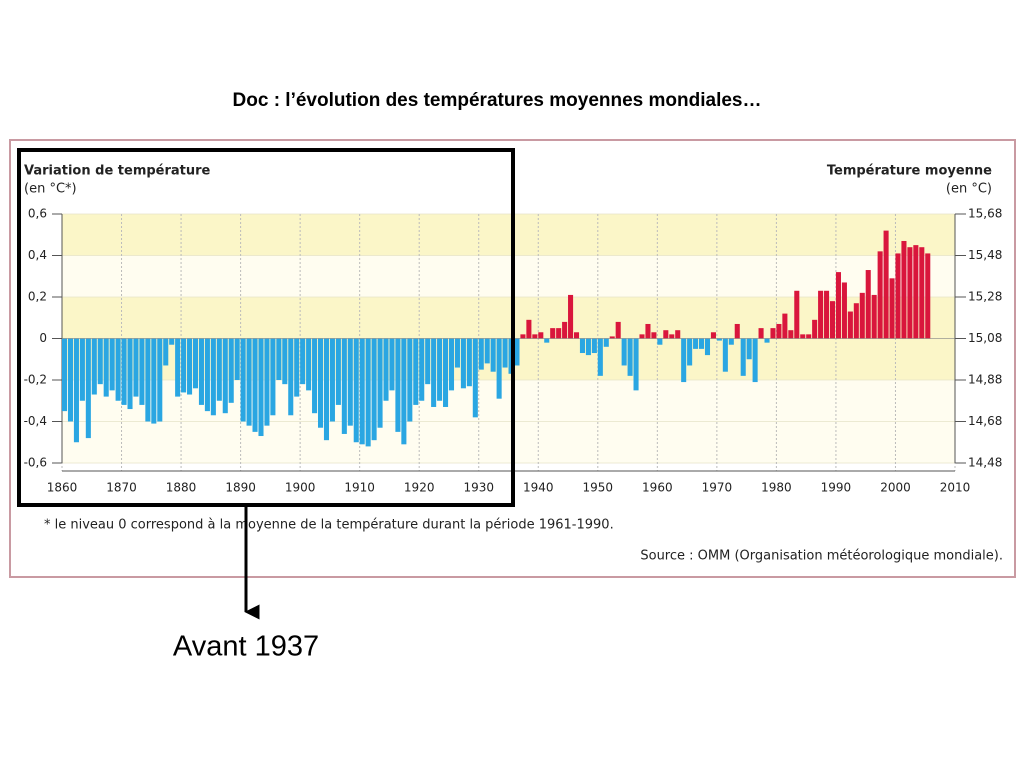 This screenshot has height=768, width=1024. I want to click on x-tick-label: 1880, so click(181, 488).